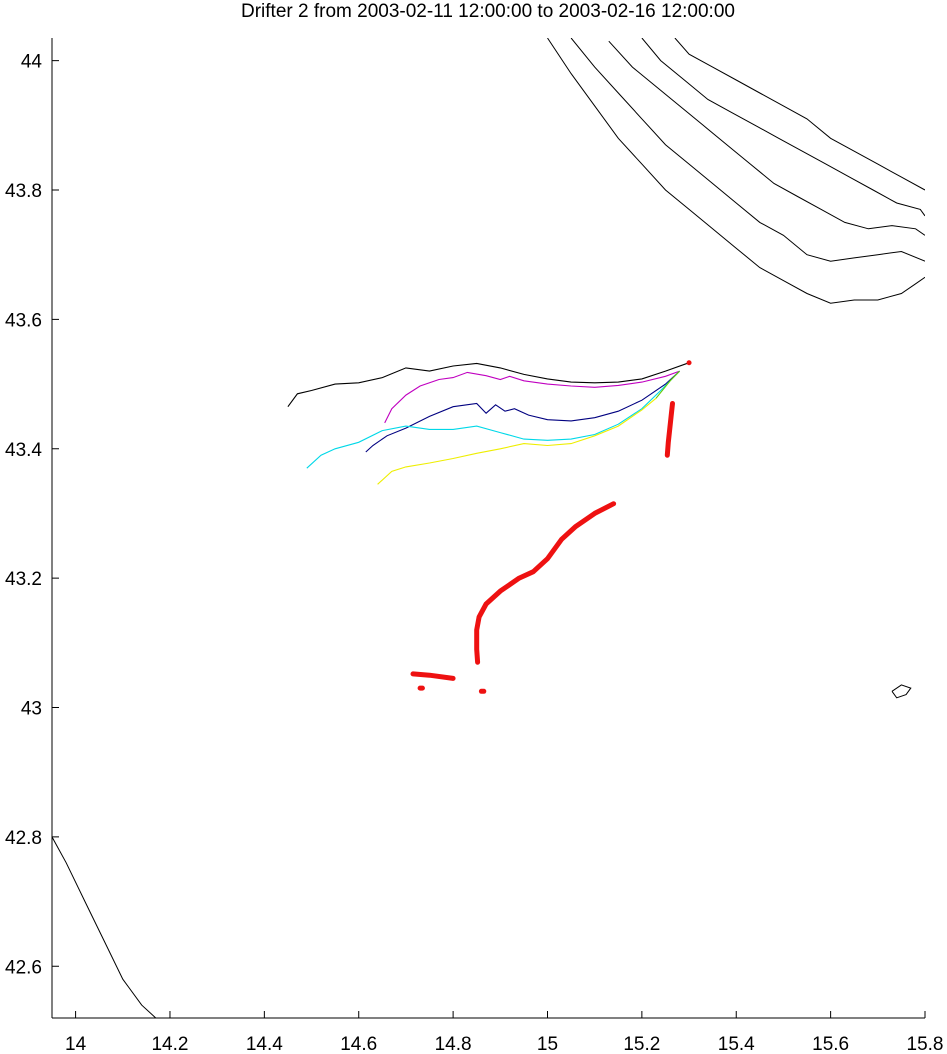  What do you see at coordinates (23, 191) in the screenshot?
I see `y-tick-label: 43.8` at bounding box center [23, 191].